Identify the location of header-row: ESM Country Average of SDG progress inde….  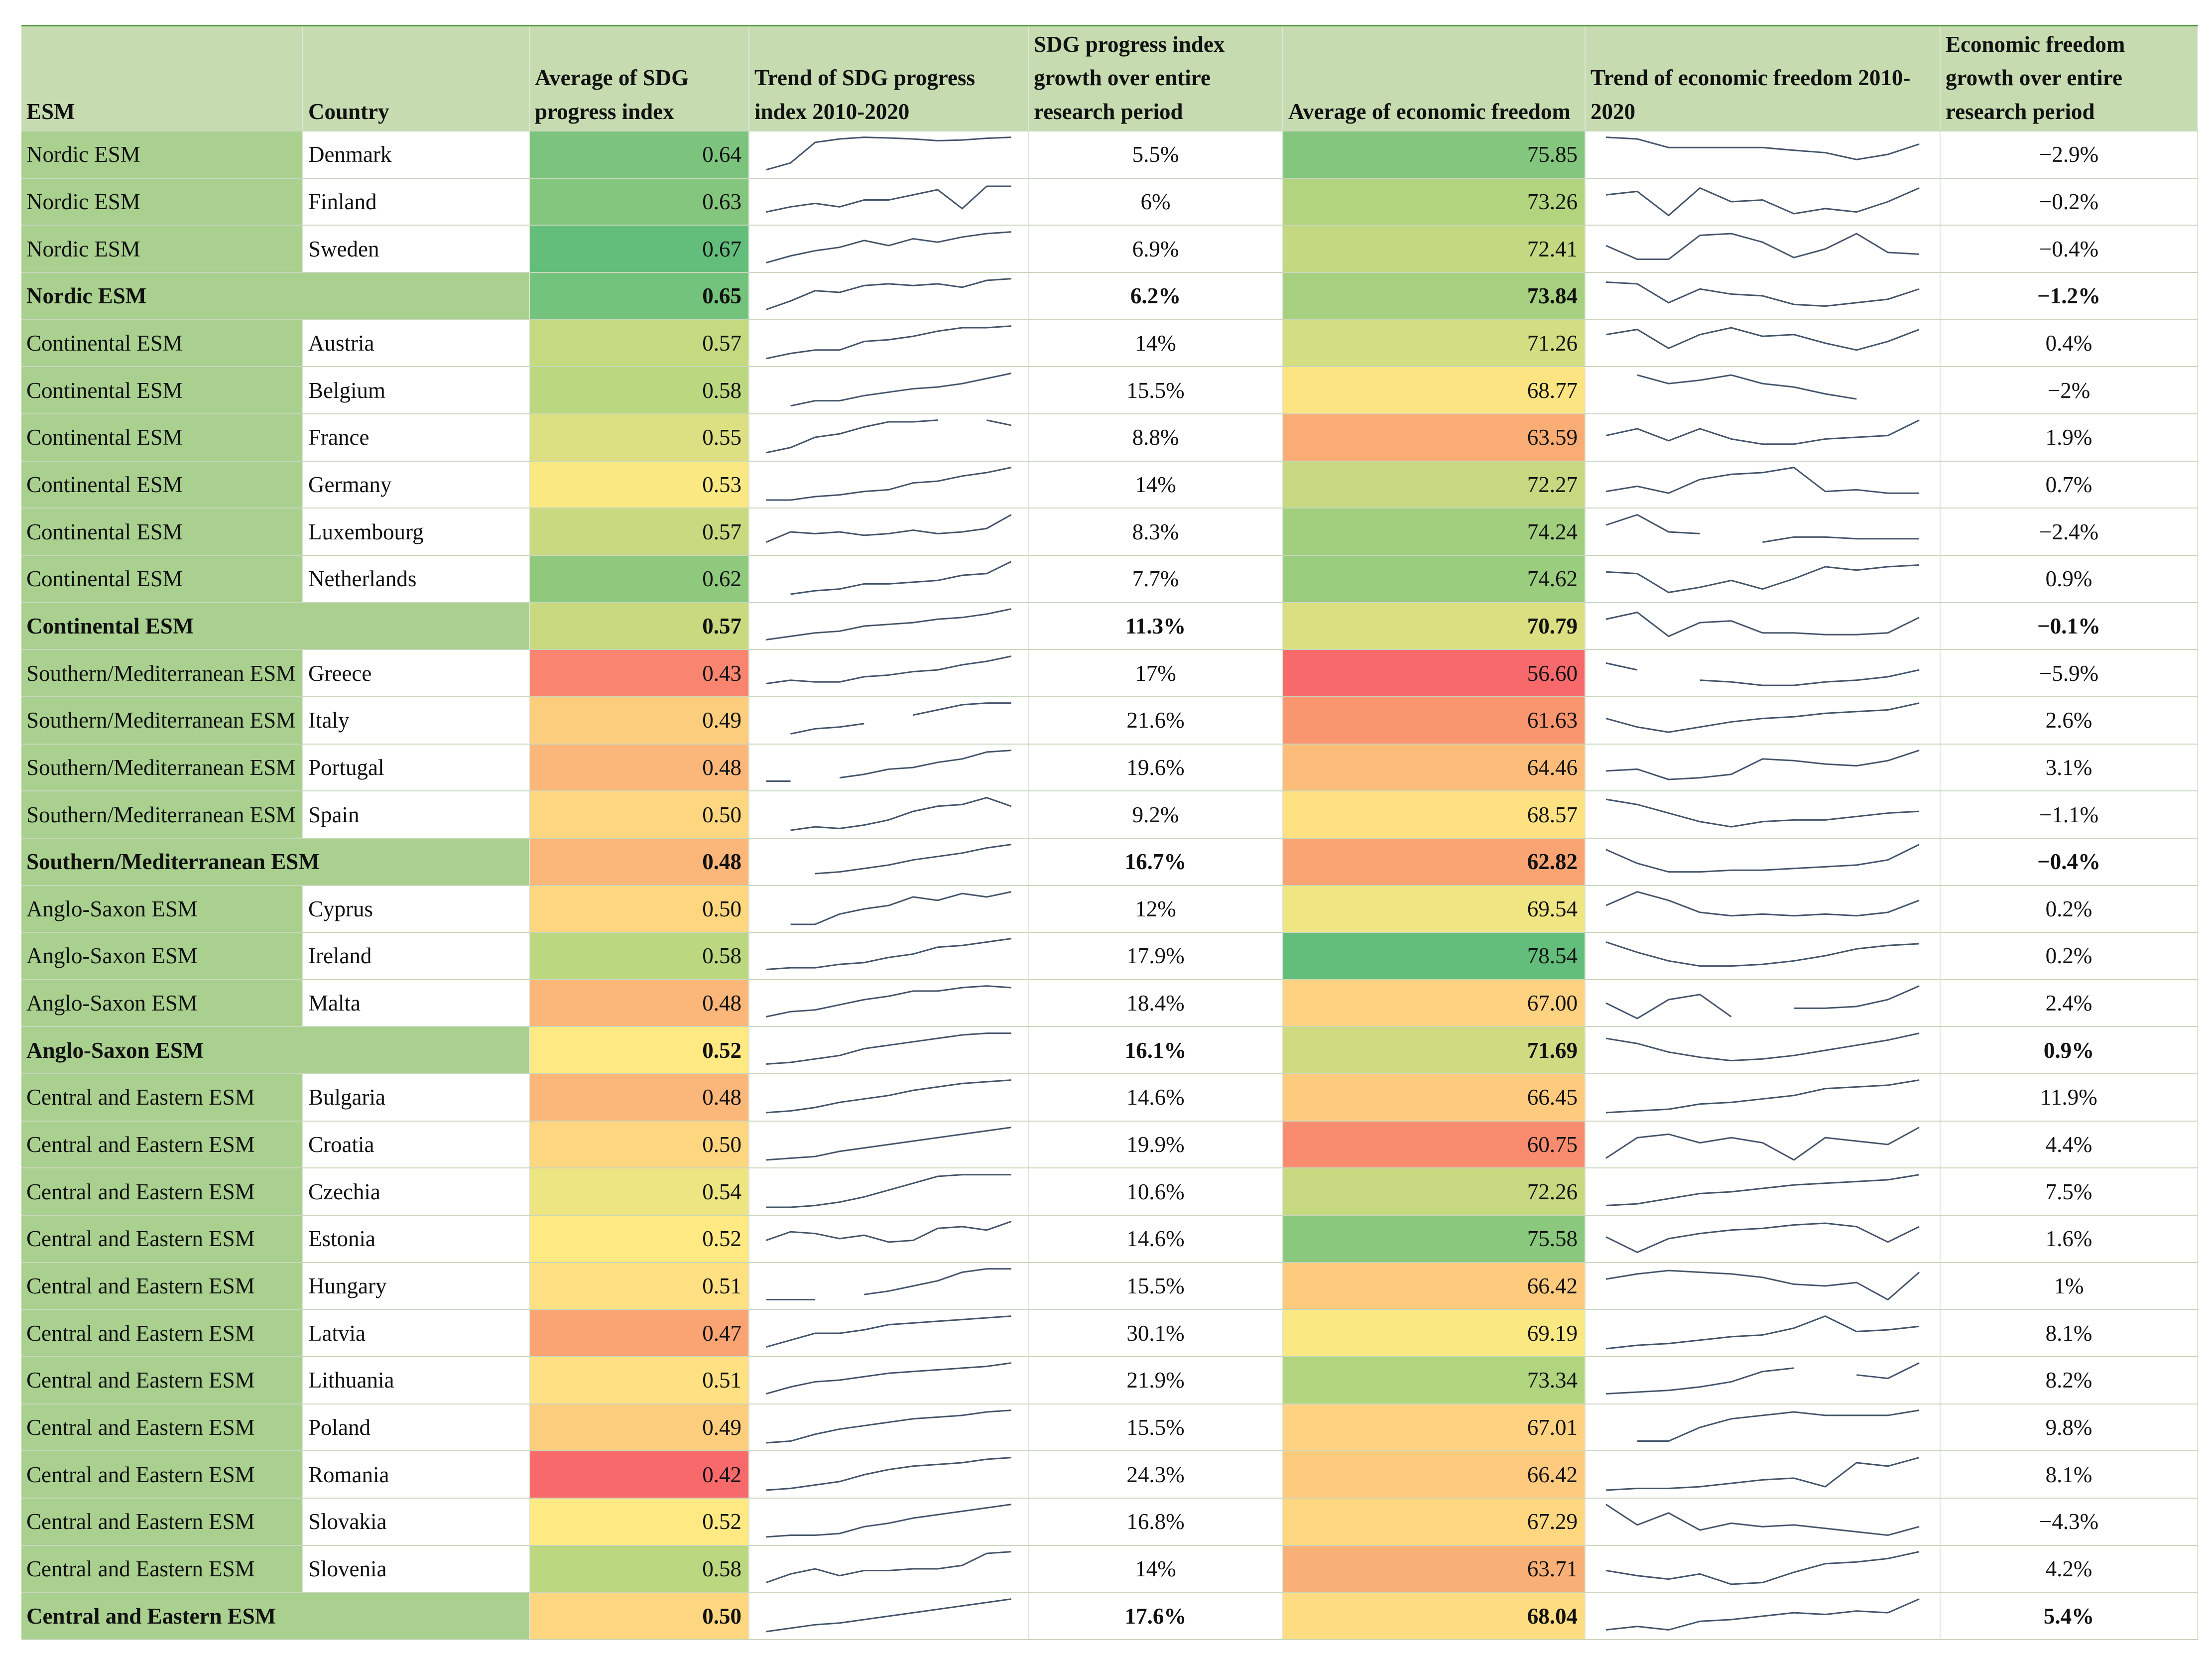
(1109, 78).